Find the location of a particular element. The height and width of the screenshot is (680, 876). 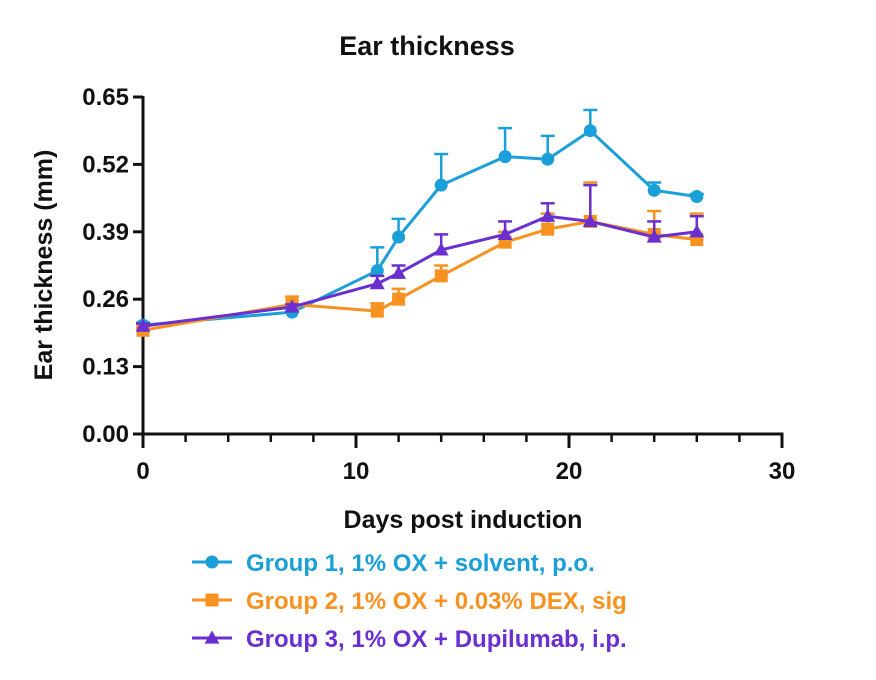

y-tick-label: 0.13 is located at coordinates (105, 367).